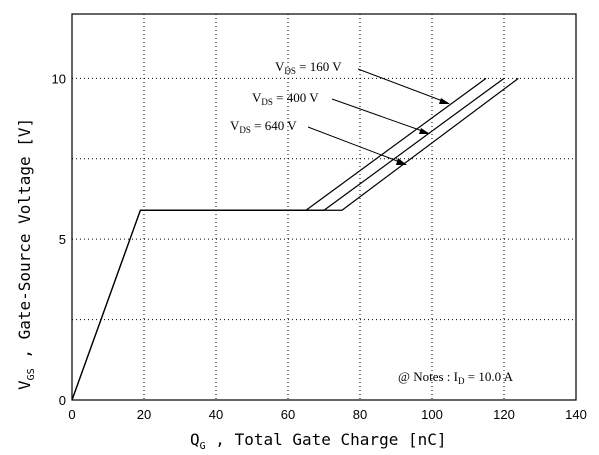  I want to click on y-axis-title: VGS , Gate-Source Voltage [V], so click(26, 254).